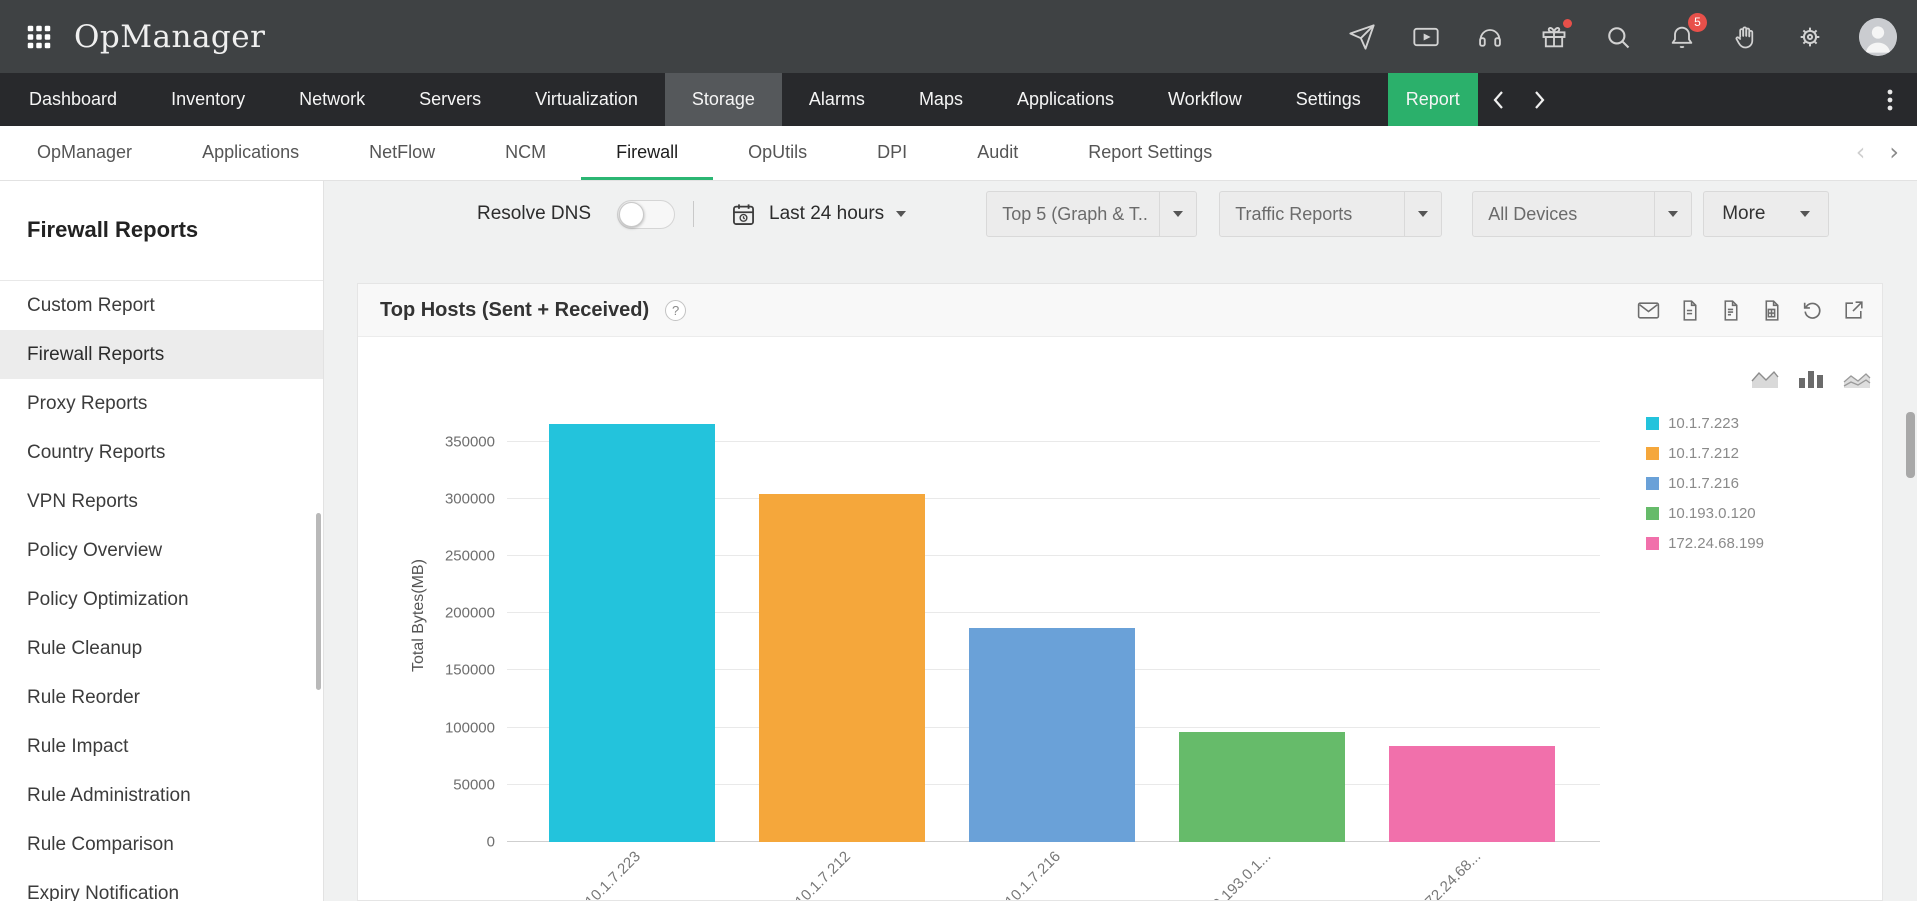 Image resolution: width=1917 pixels, height=901 pixels. I want to click on export-icon, so click(1853, 310).